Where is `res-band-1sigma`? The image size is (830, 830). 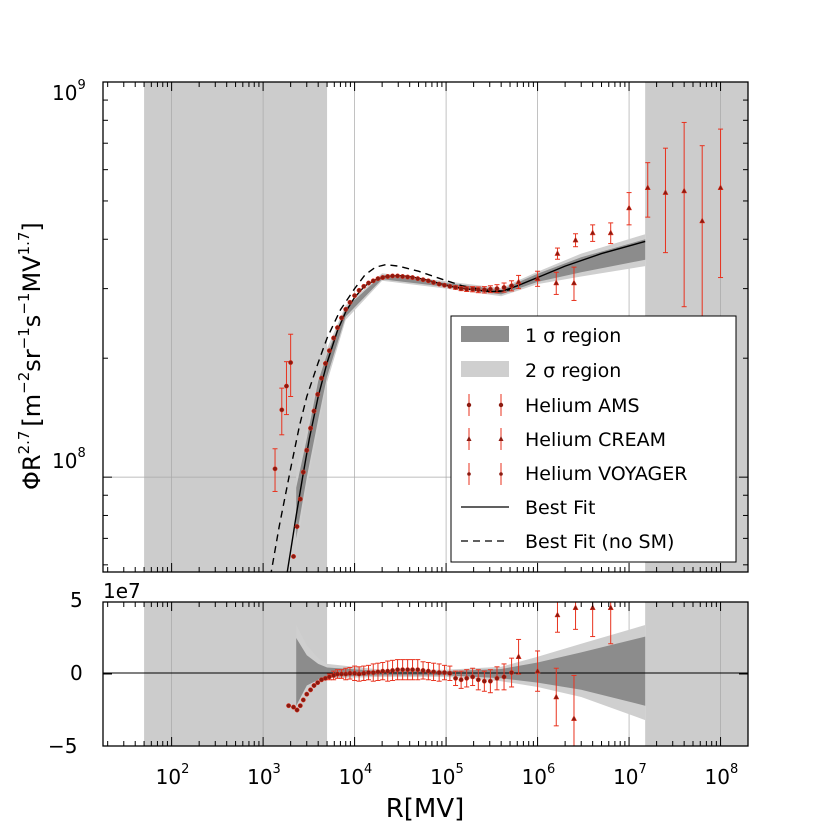 res-band-1sigma is located at coordinates (471, 671).